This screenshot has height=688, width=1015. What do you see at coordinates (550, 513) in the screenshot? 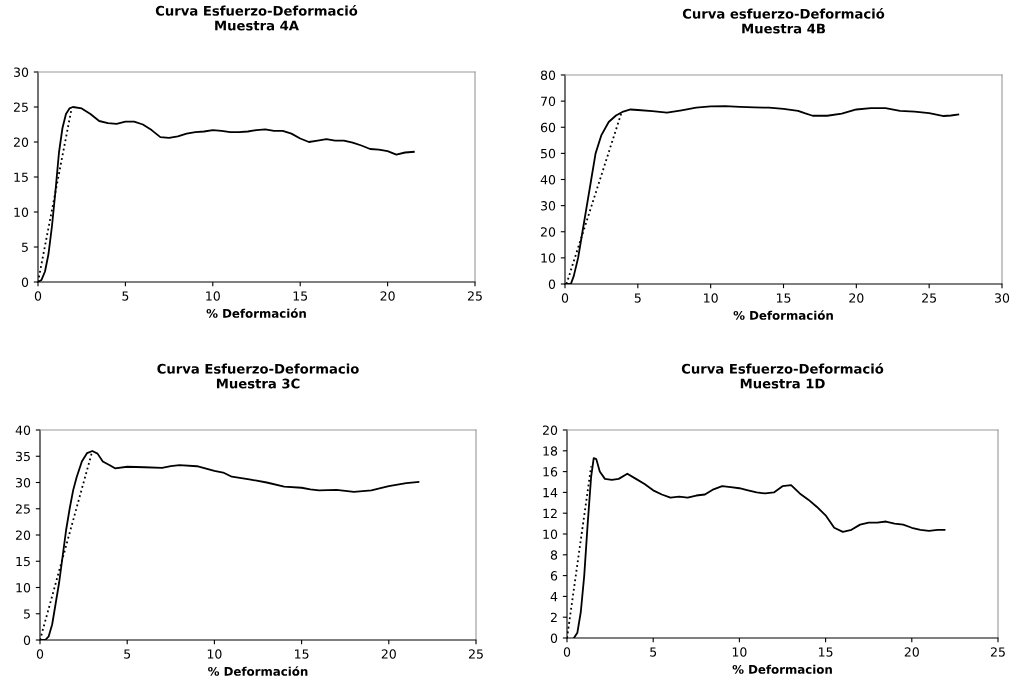
I see `y-tick-label: 12` at bounding box center [550, 513].